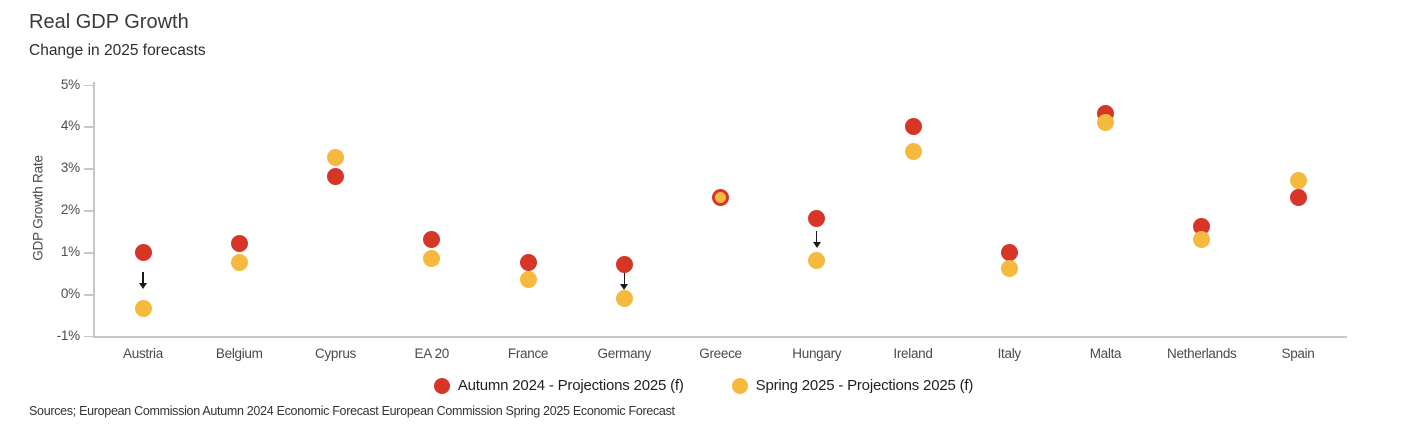 The width and height of the screenshot is (1407, 443). Describe the element at coordinates (335, 158) in the screenshot. I see `dot-spring-cyprus` at that location.